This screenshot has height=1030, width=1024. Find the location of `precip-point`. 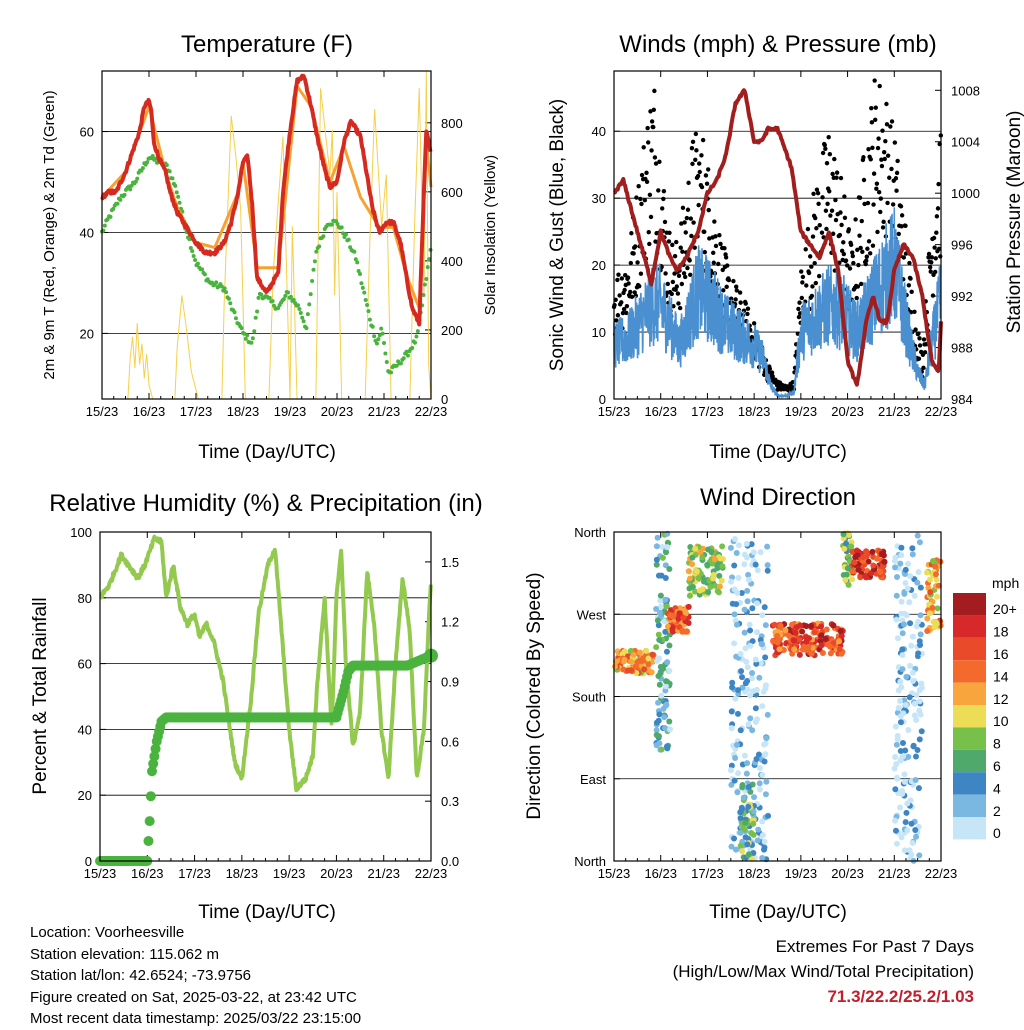

precip-point is located at coordinates (154, 756).